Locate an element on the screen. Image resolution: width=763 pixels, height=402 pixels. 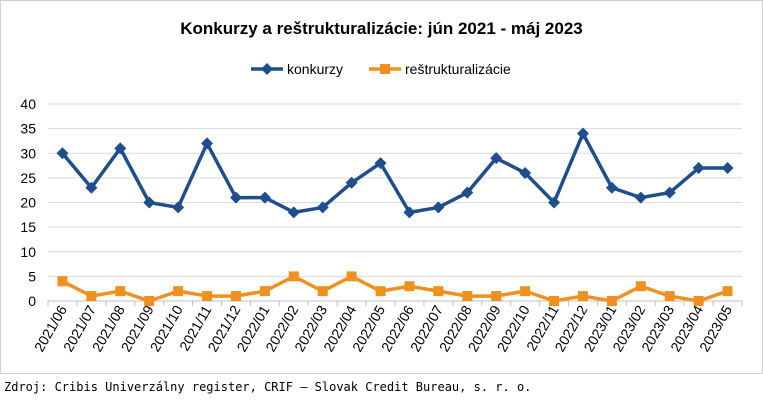
y-tick-label: 20 is located at coordinates (28, 203).